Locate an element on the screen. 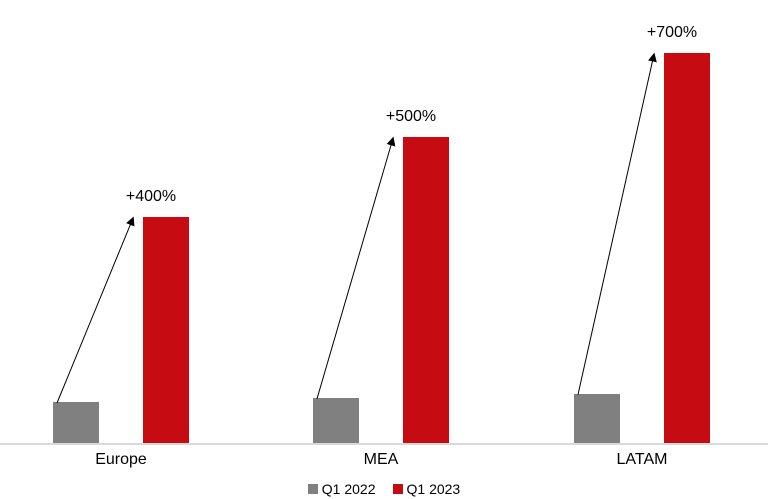  bar-q1-2023-latam is located at coordinates (687, 248).